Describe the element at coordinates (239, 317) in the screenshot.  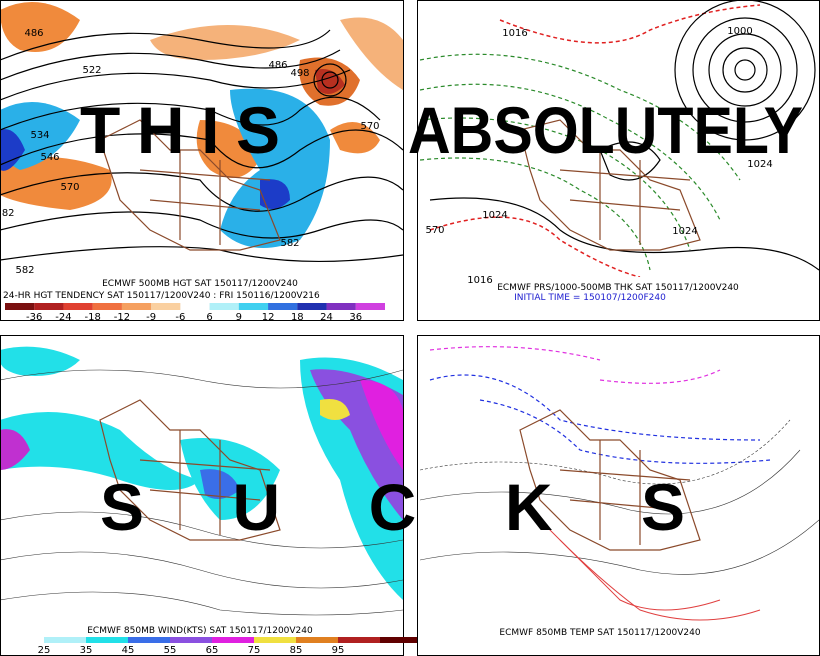
I see `colorbar-label: 9` at that location.